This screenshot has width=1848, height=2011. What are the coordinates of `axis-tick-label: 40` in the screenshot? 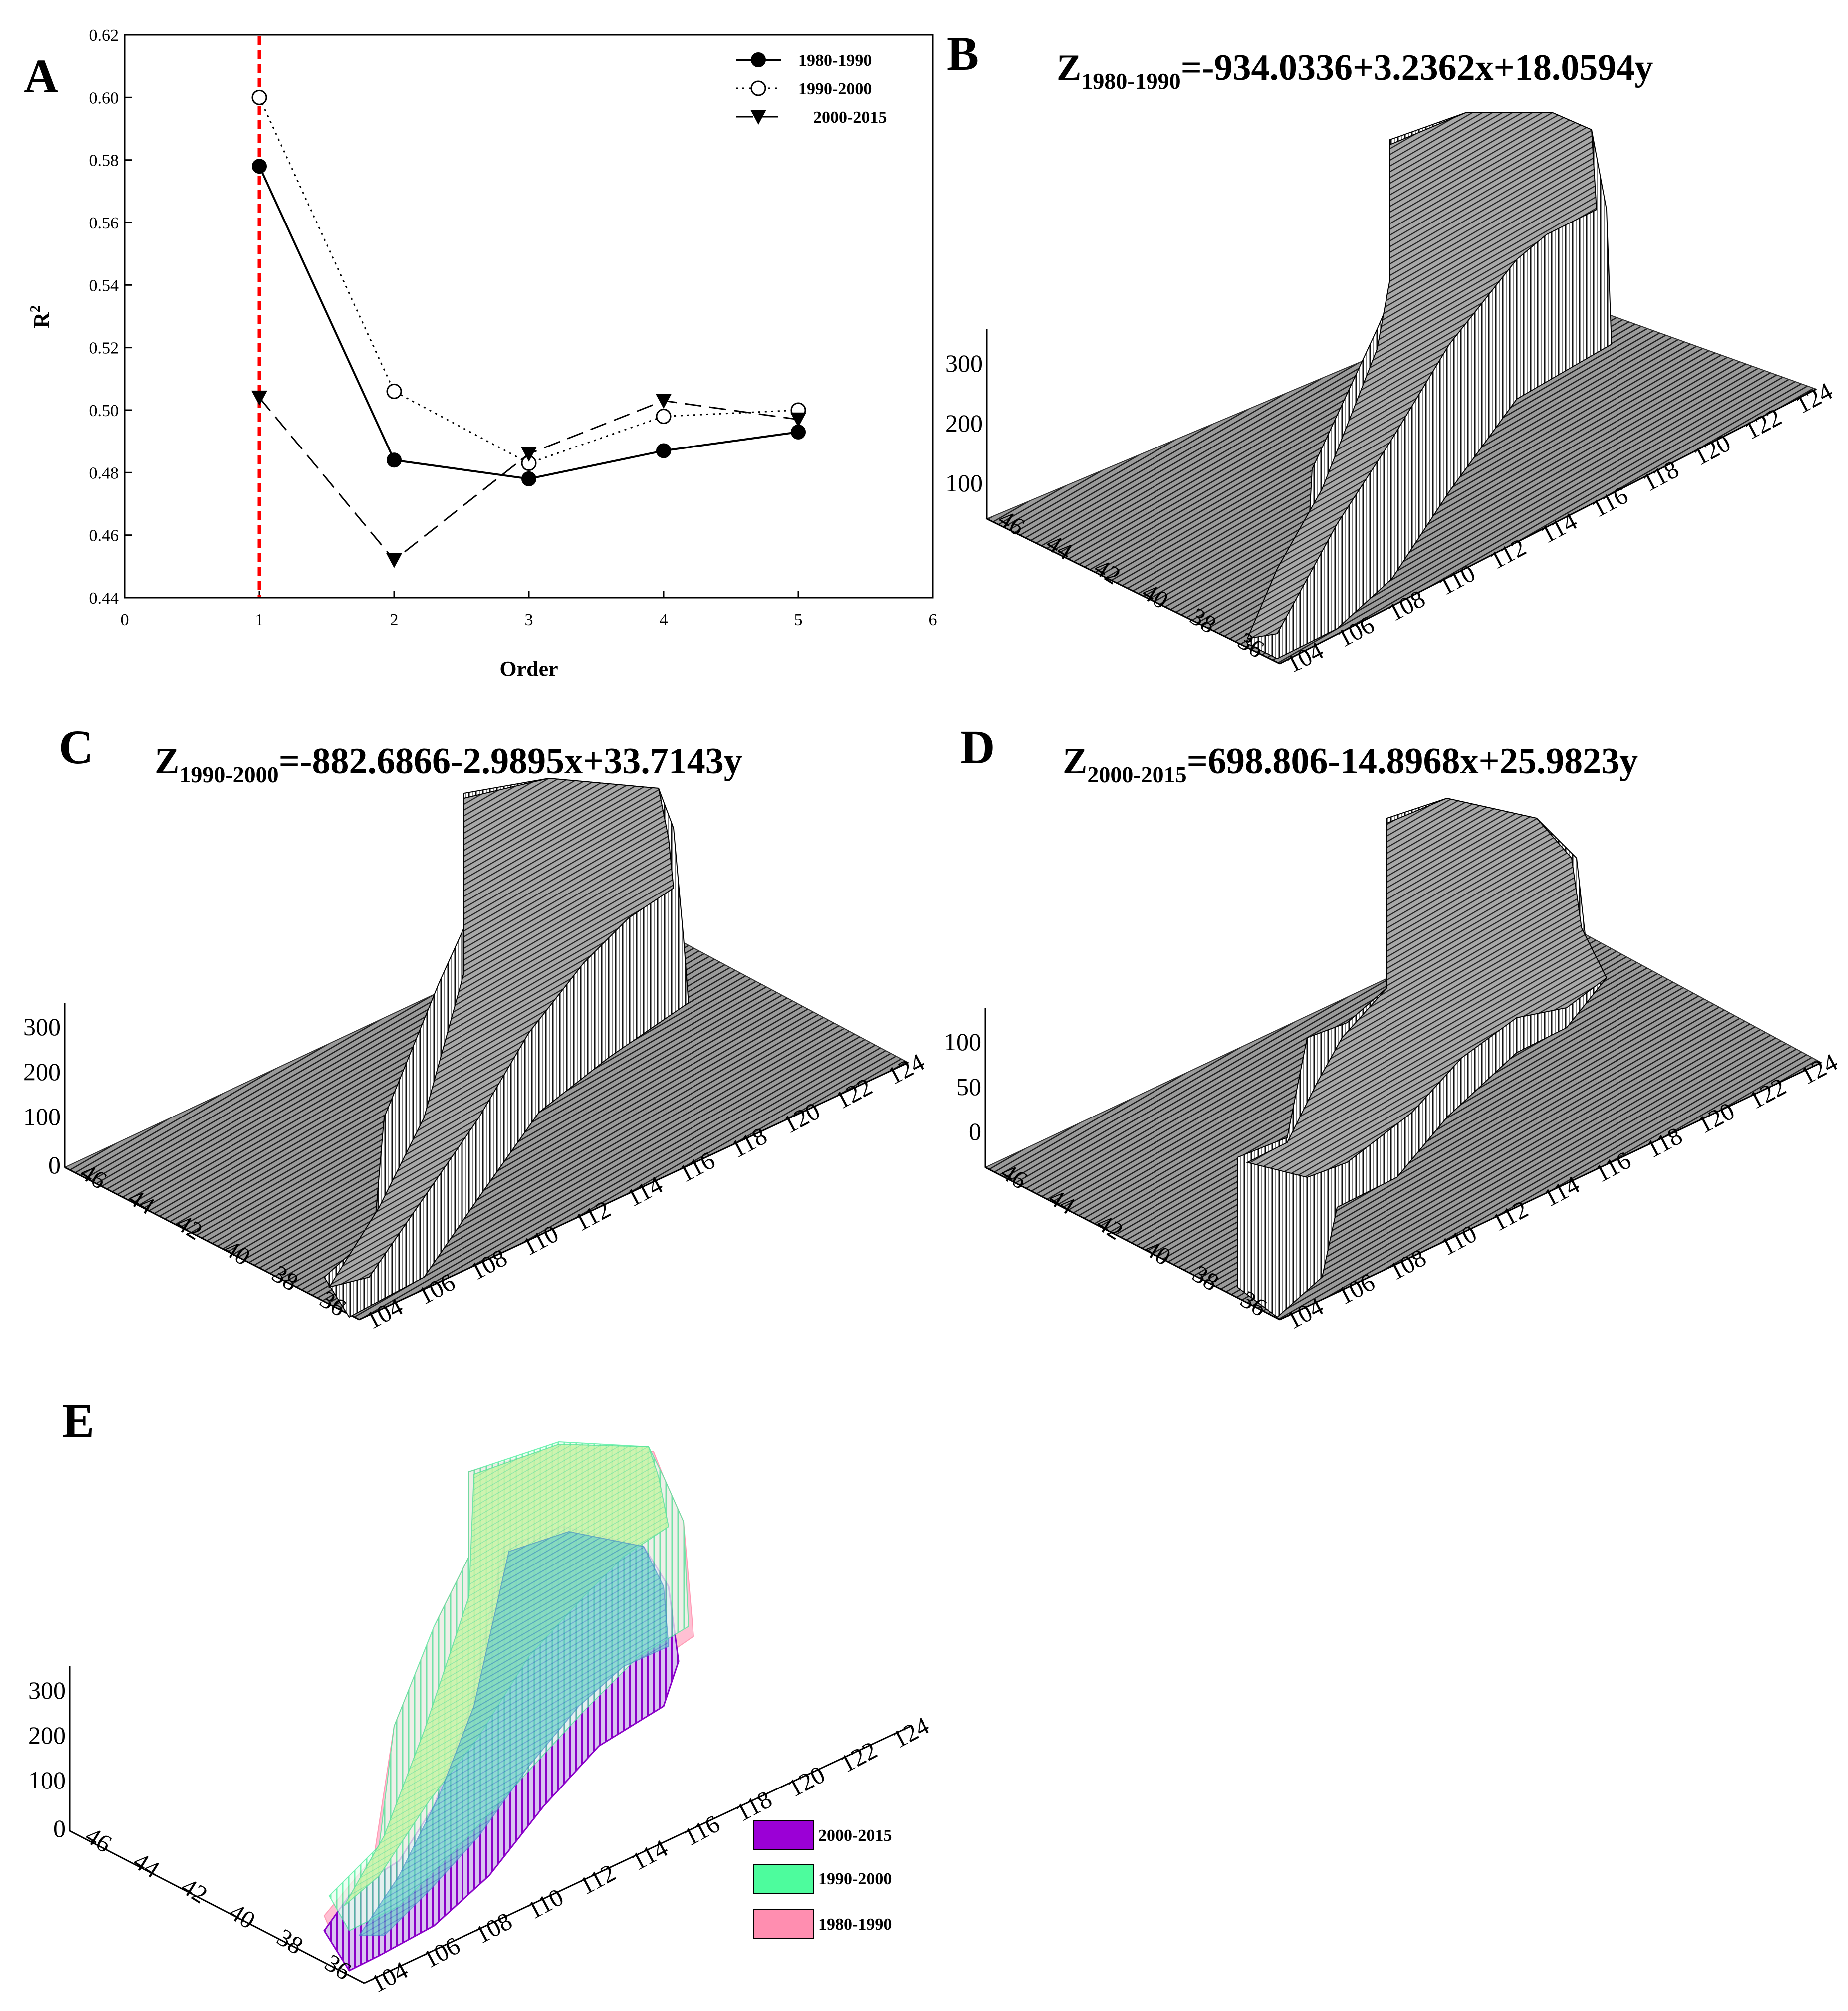 It's located at (242, 1916).